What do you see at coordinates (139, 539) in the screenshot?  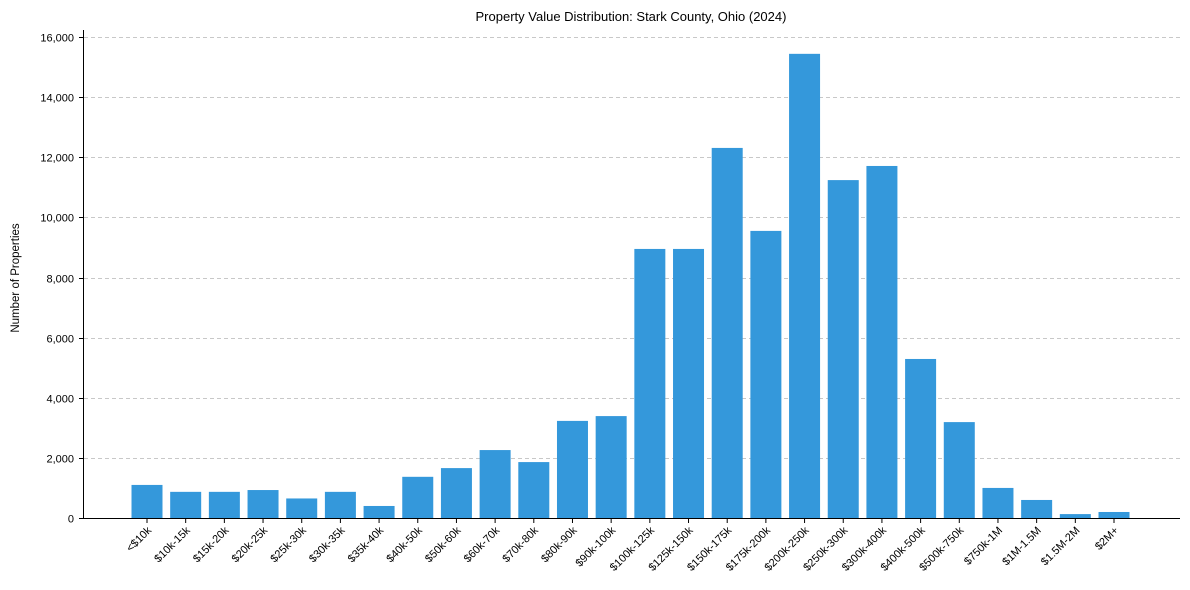 I see `x-tick-label: <$10k` at bounding box center [139, 539].